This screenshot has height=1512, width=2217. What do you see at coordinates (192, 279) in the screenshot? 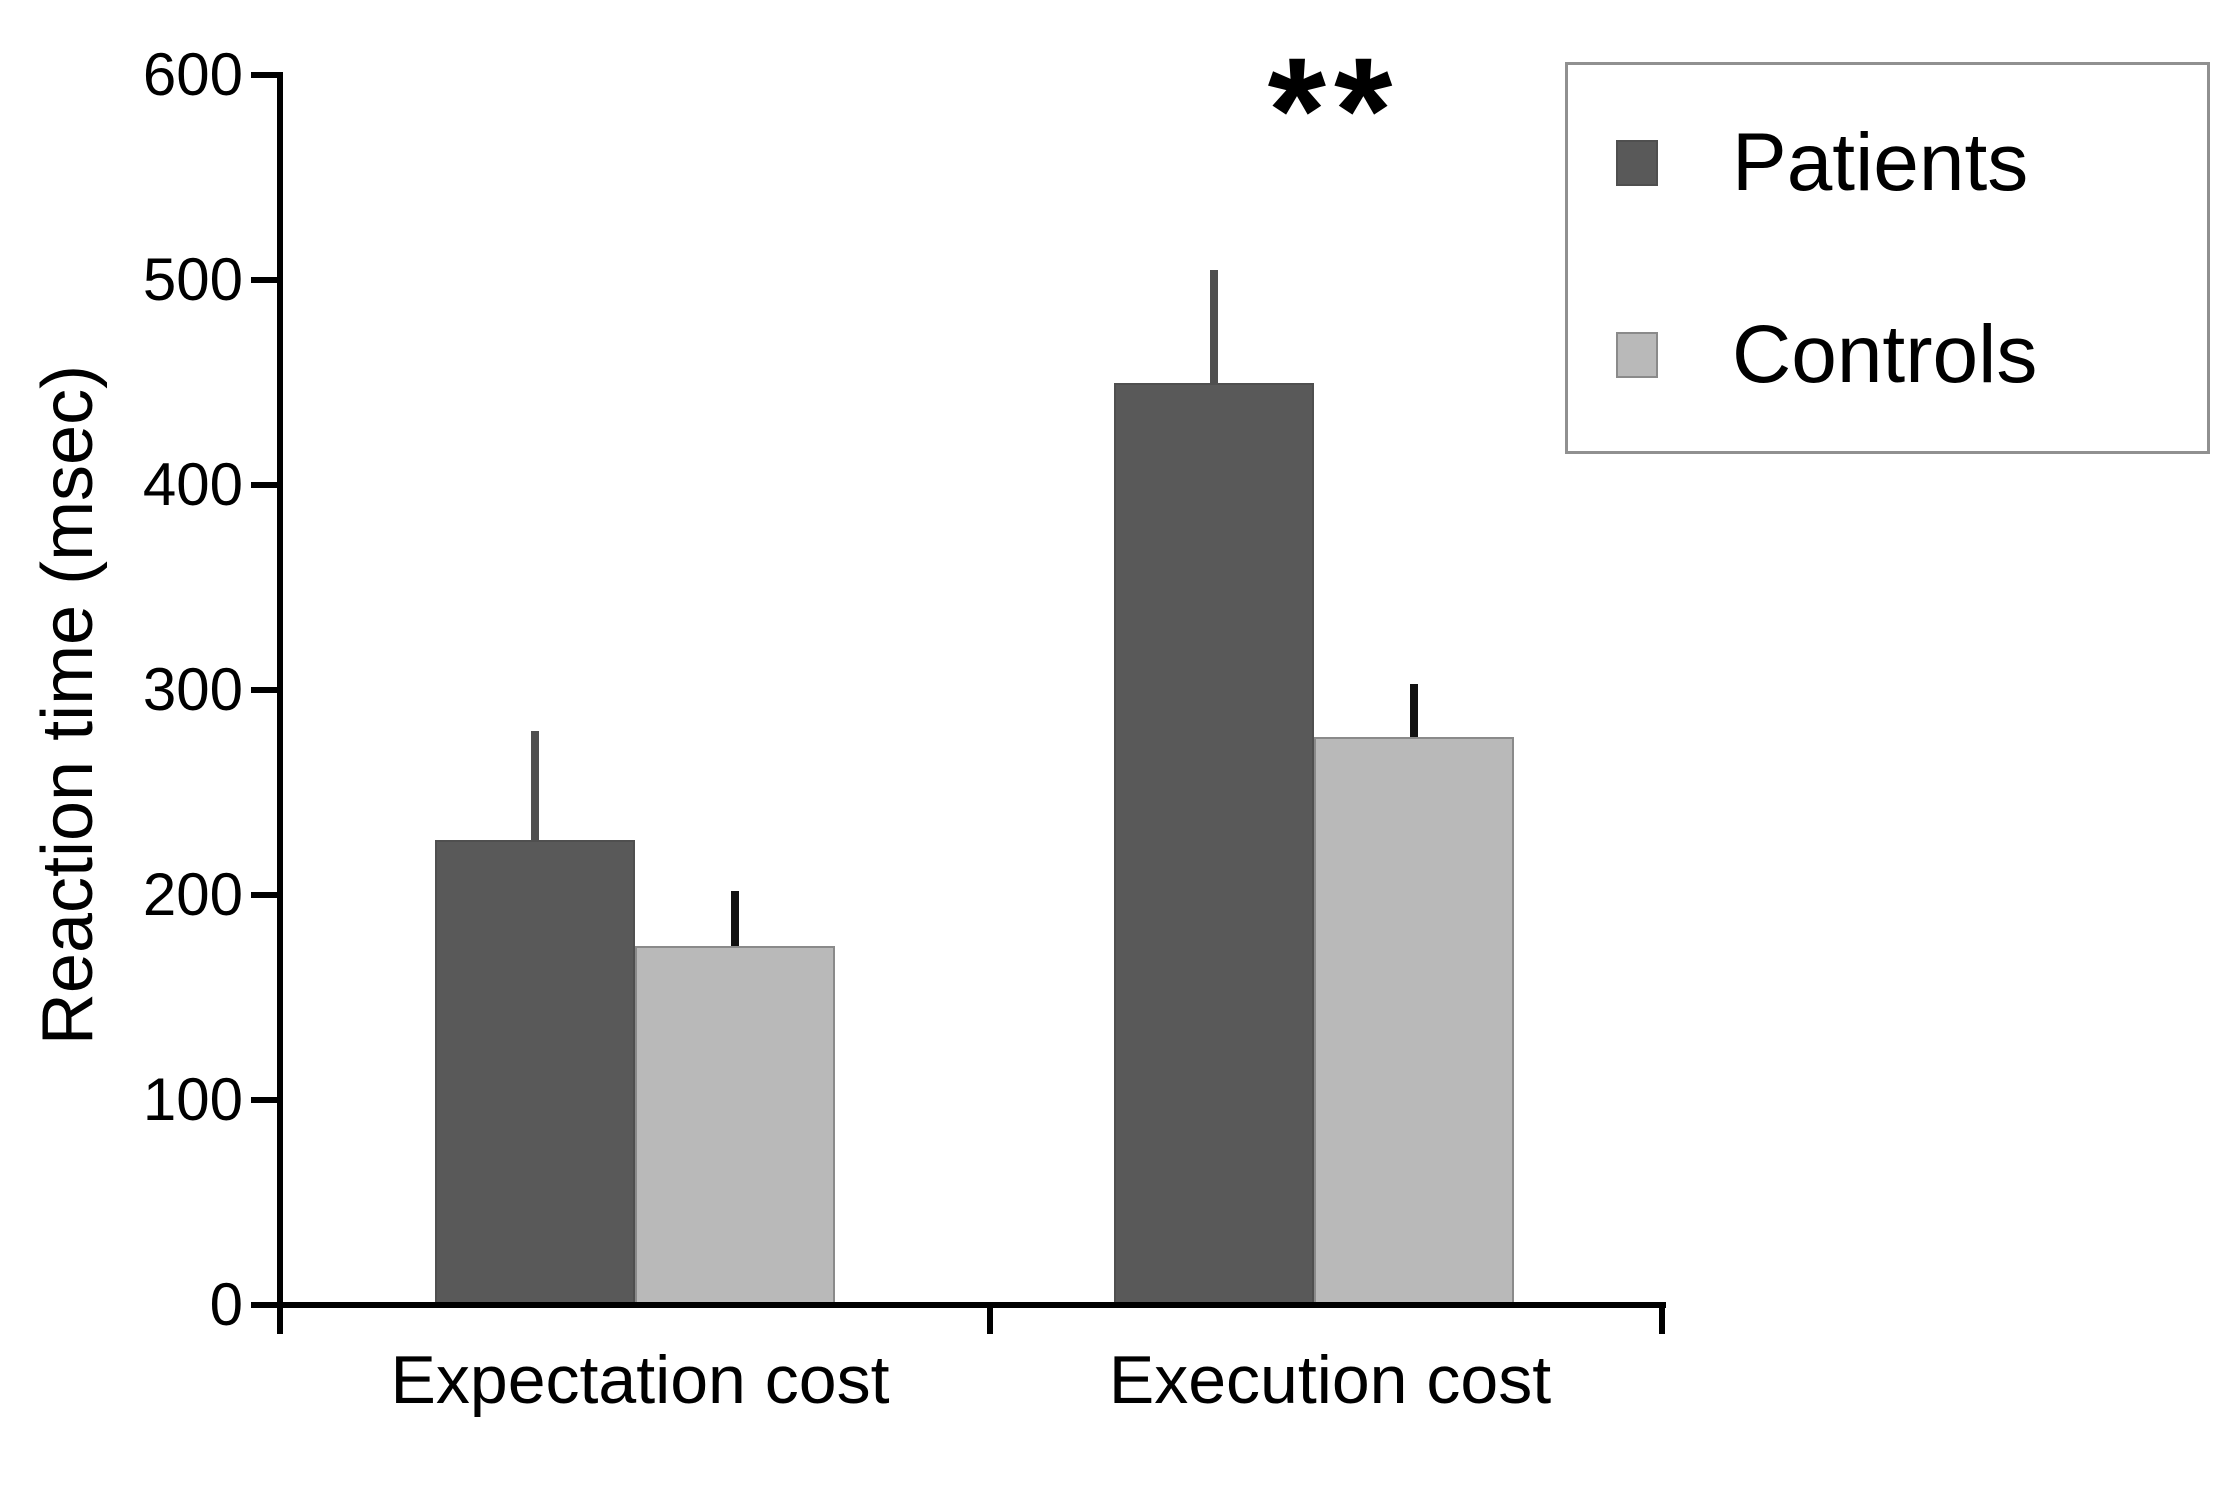
I see `y-tick-label-500: 500` at bounding box center [192, 279].